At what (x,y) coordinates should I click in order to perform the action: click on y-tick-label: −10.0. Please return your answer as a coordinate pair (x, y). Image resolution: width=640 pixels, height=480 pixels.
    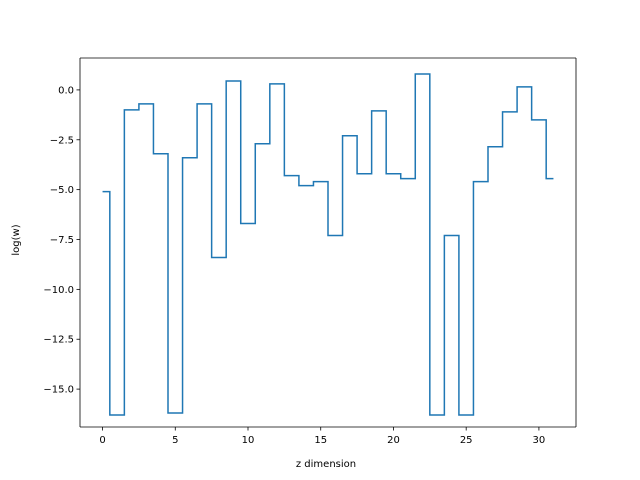
    Looking at the image, I should click on (58, 290).